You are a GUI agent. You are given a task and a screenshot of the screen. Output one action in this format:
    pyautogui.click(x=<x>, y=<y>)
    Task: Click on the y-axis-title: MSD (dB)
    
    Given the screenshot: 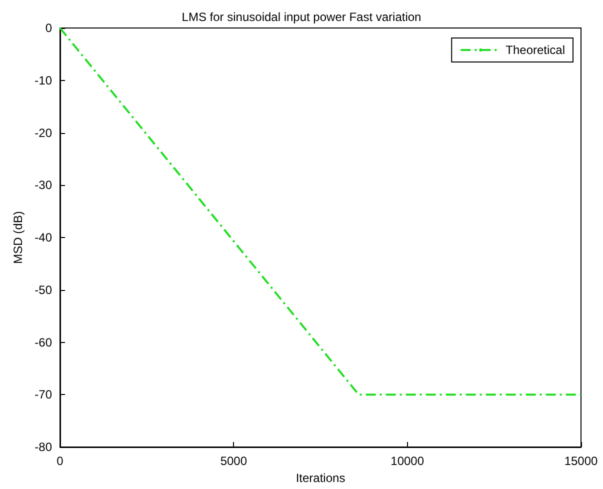 What is the action you would take?
    pyautogui.click(x=17, y=237)
    